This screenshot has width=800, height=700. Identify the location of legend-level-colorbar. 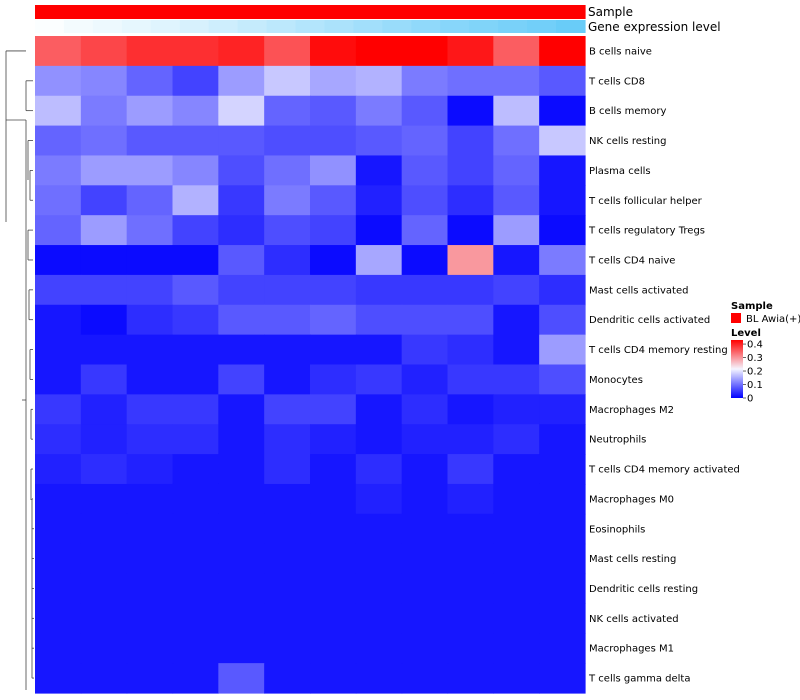
(737, 369).